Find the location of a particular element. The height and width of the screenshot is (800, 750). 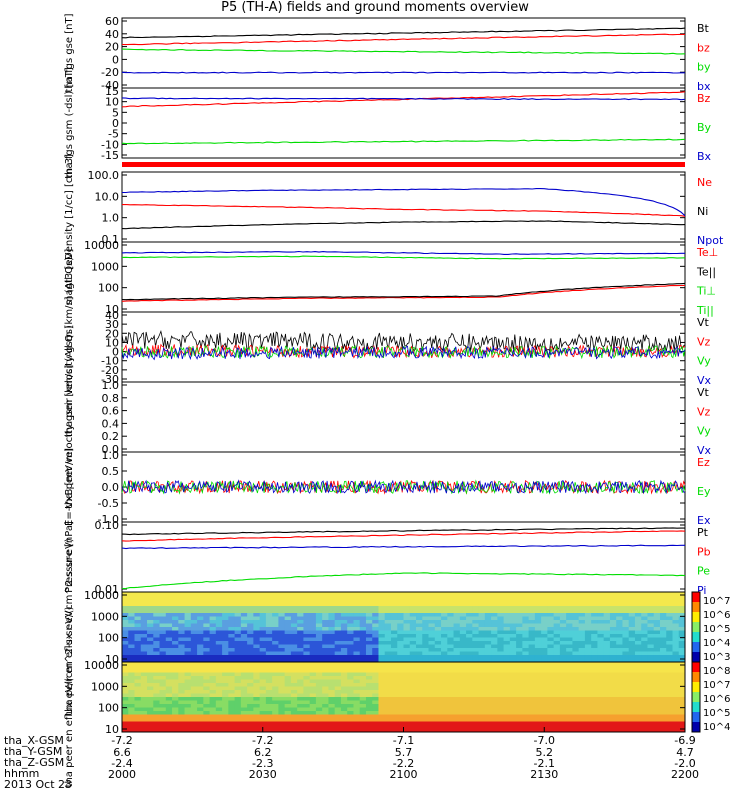

efield-ylabel: E=-VxB [mV/m] is located at coordinates (69, 487).